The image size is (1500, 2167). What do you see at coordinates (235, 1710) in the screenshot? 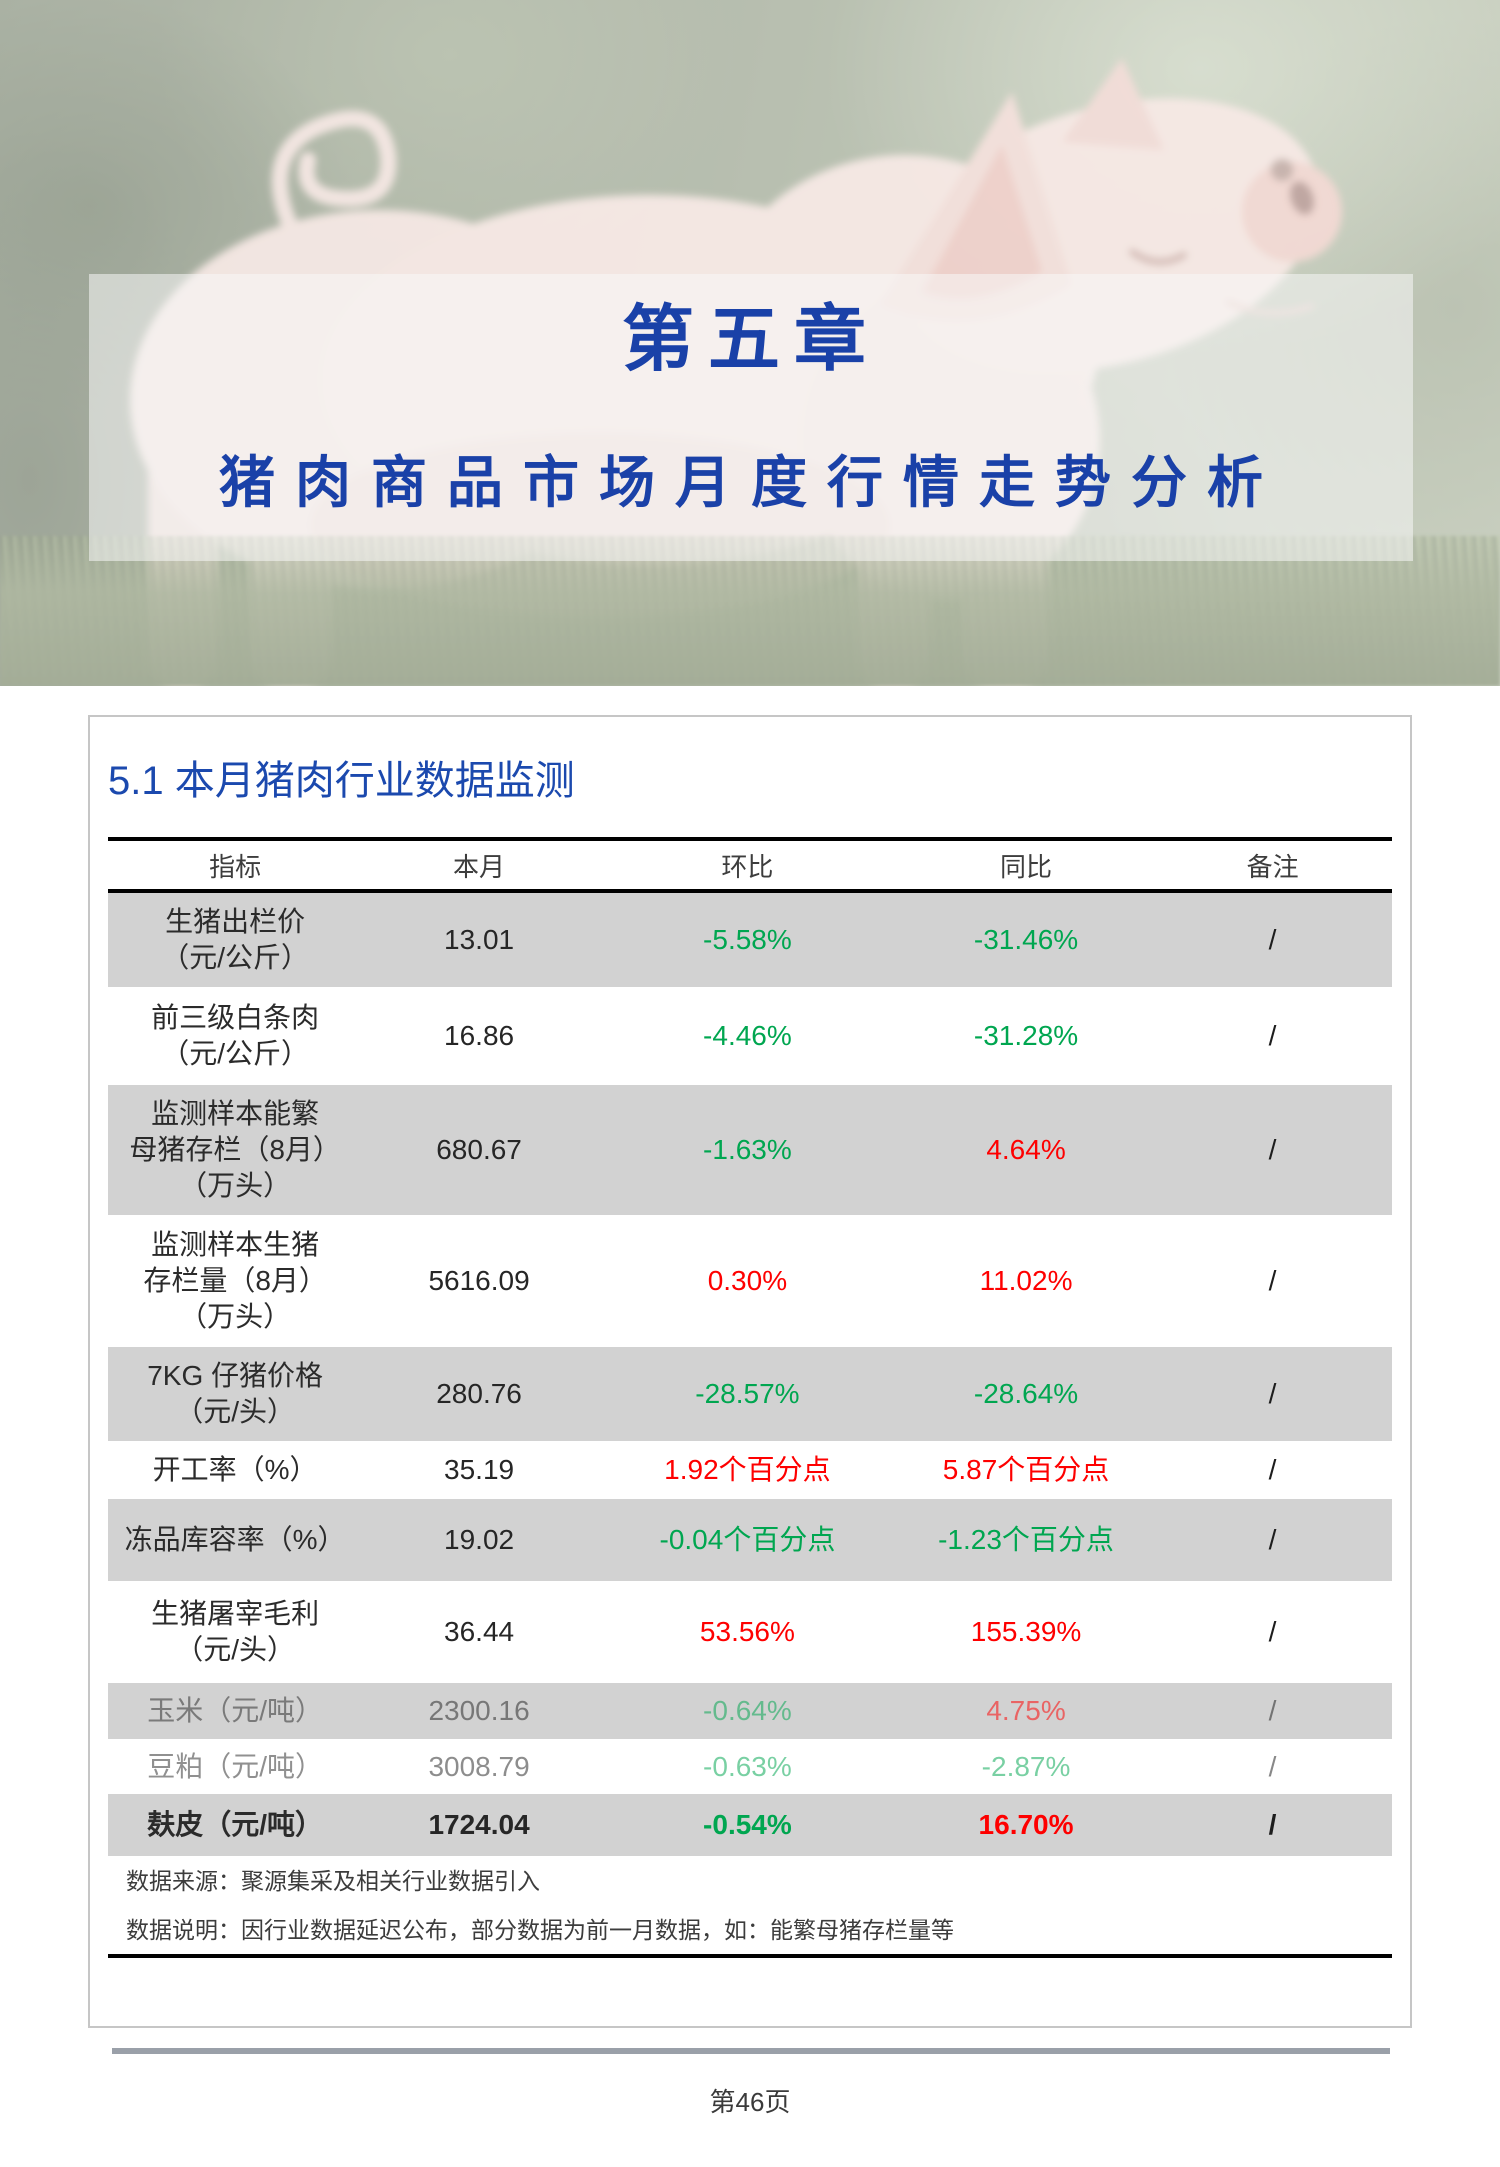
I see `indicator-label: 玉米（元/吨）` at bounding box center [235, 1710].